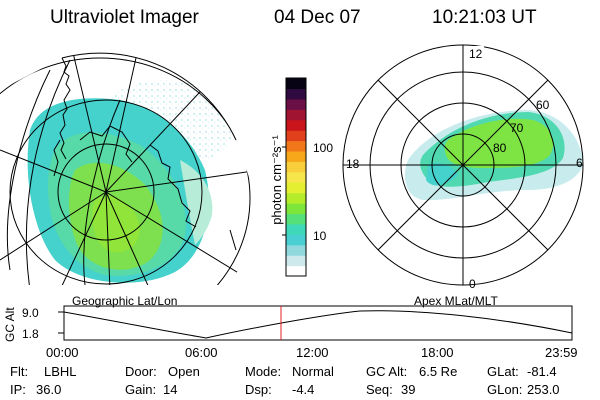 This screenshot has height=400, width=600. I want to click on observation-time: 10:21:03 UT, so click(484, 17).